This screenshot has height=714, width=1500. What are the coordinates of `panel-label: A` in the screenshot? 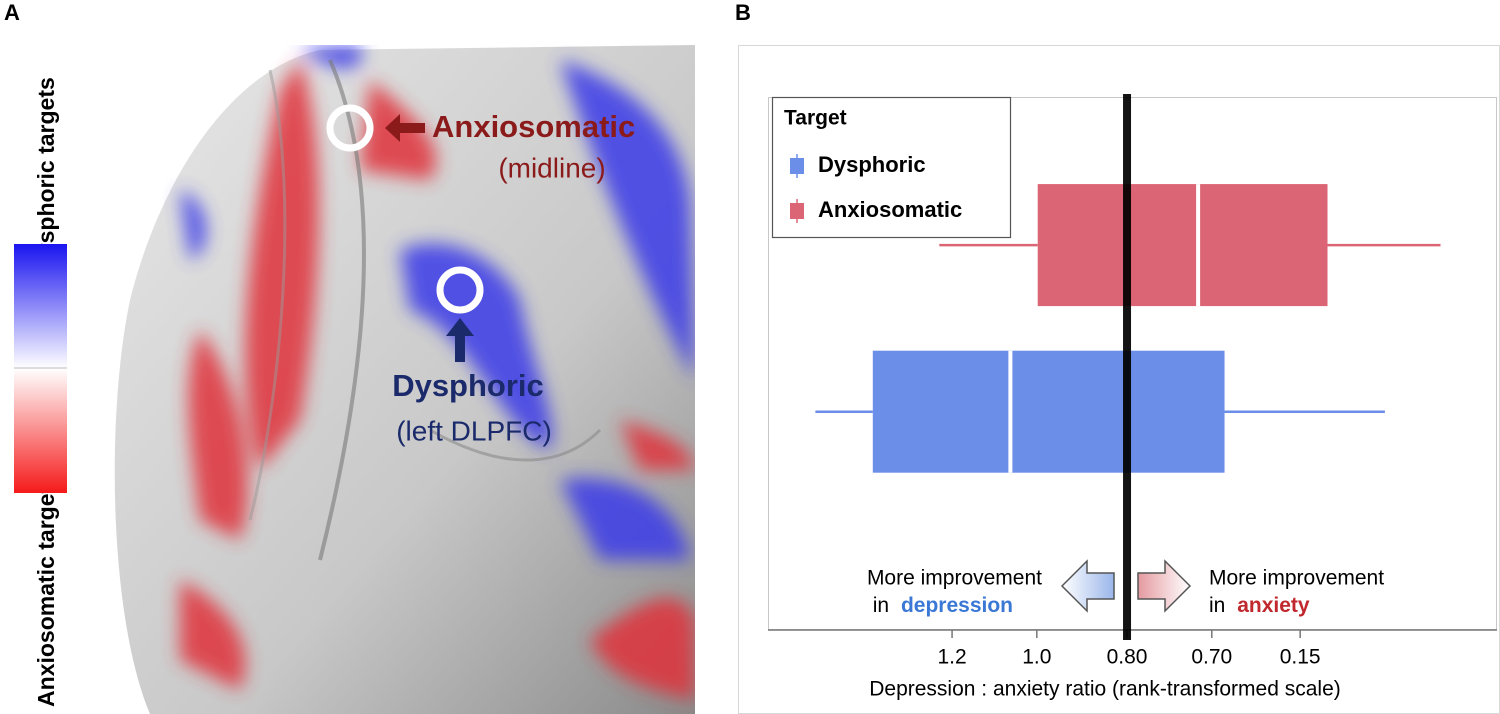 It's located at (12, 12).